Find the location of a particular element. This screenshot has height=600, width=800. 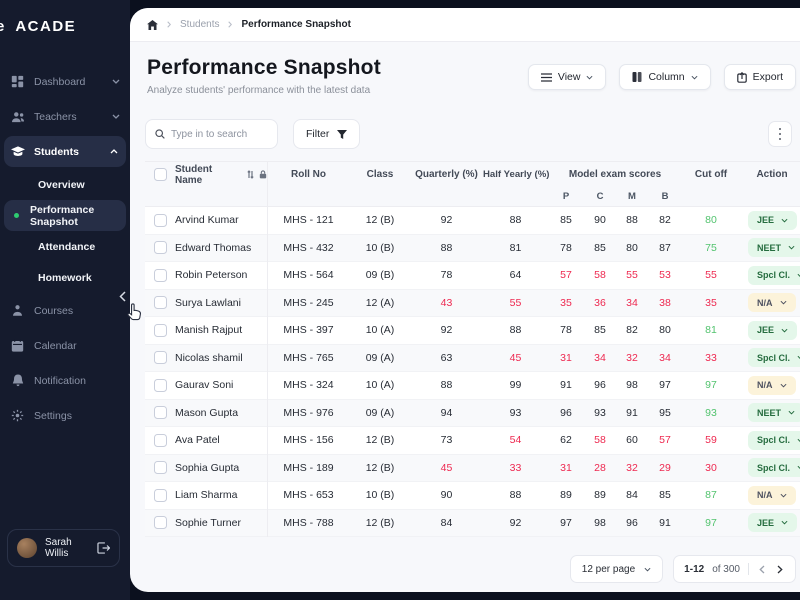

action-label: JEE is located at coordinates (766, 220).